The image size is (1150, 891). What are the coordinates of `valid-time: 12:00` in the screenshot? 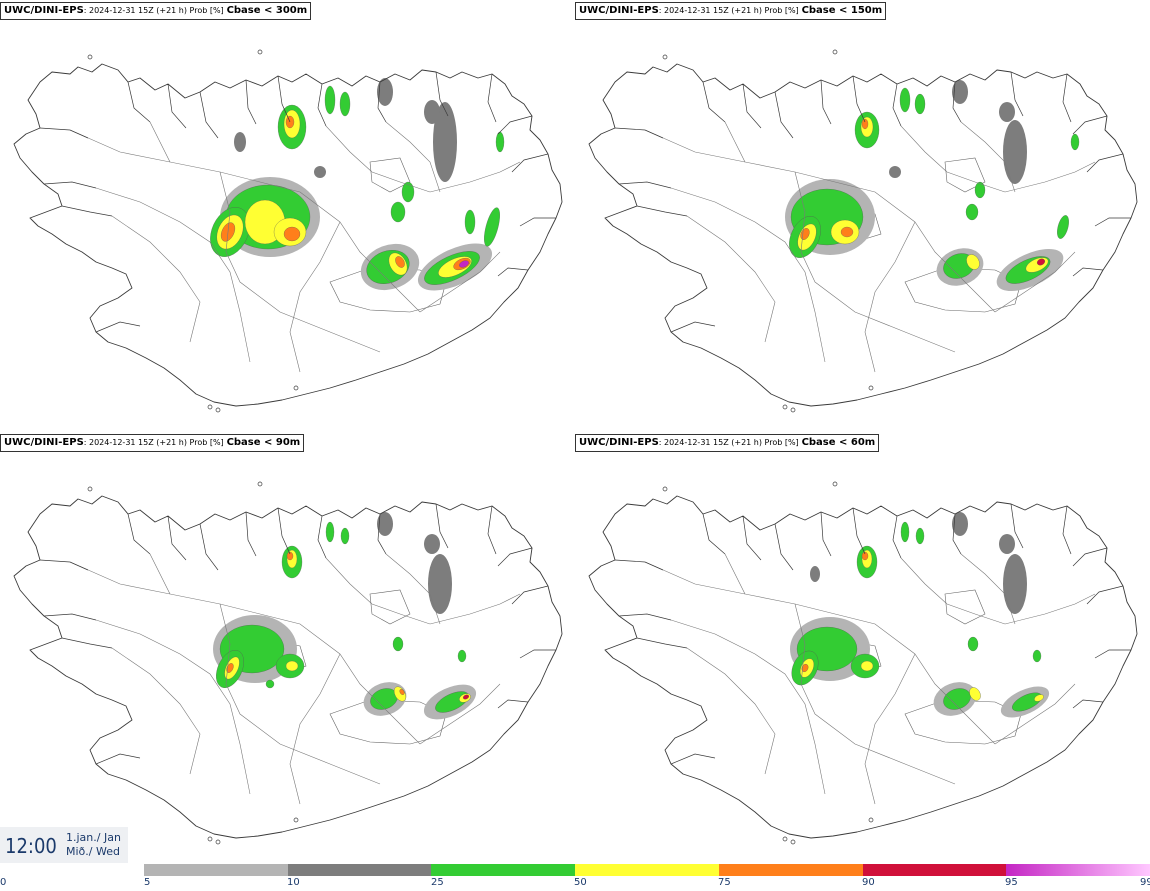 It's located at (31, 846).